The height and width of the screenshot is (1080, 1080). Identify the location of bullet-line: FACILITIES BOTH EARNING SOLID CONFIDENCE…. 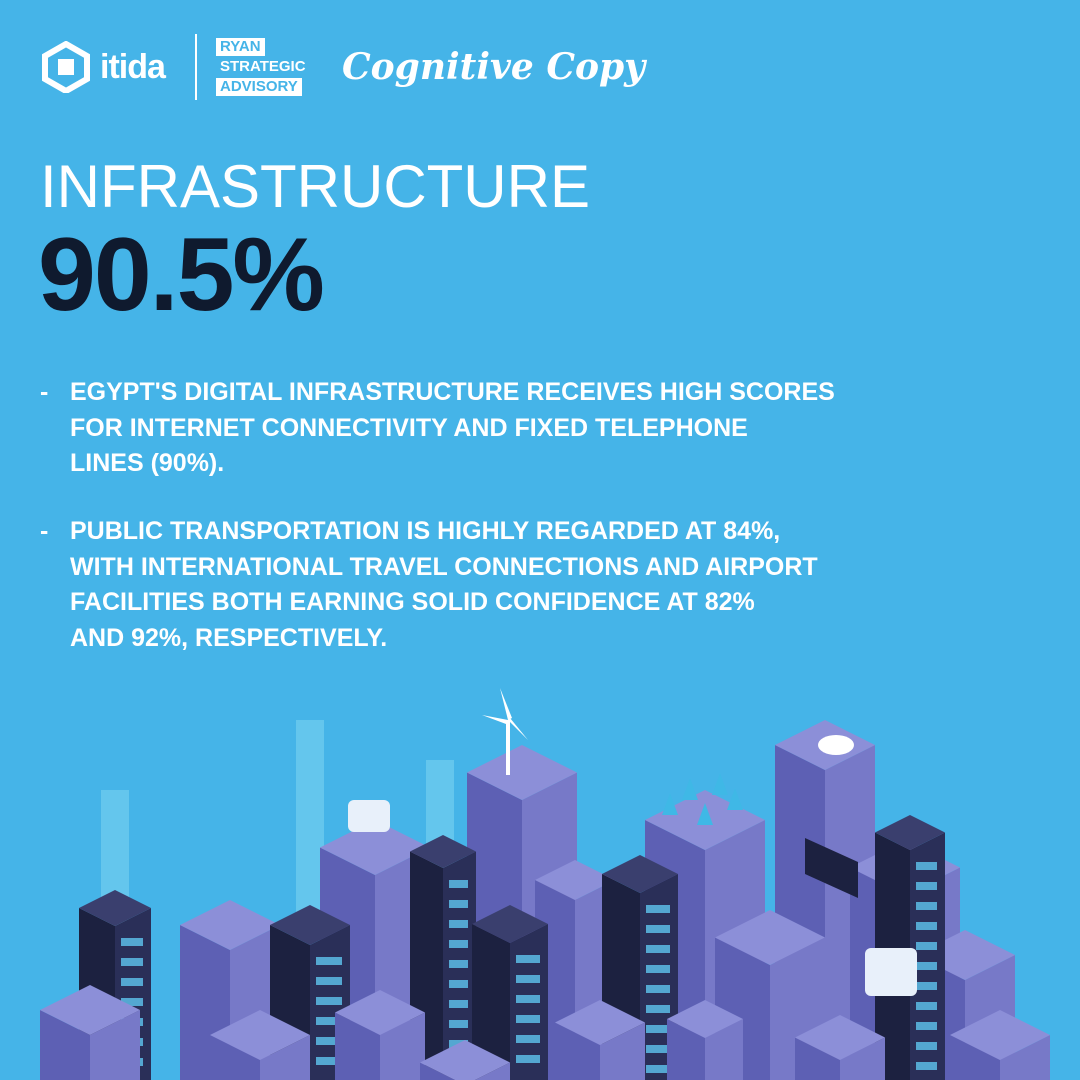
(412, 602).